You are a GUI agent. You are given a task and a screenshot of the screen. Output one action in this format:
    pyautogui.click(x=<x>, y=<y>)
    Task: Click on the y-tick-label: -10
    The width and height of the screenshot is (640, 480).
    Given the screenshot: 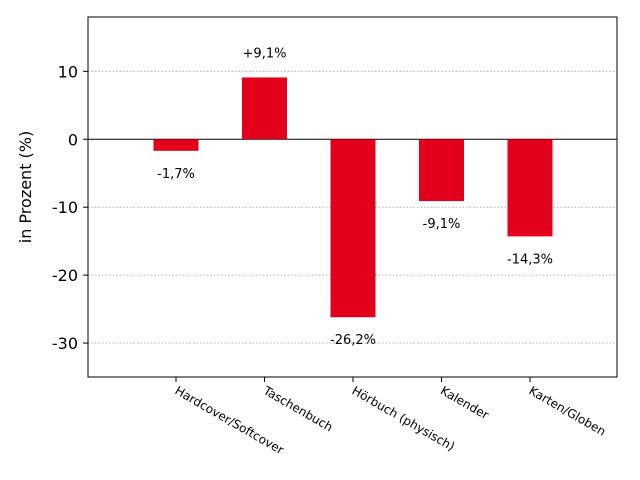 What is the action you would take?
    pyautogui.click(x=65, y=207)
    